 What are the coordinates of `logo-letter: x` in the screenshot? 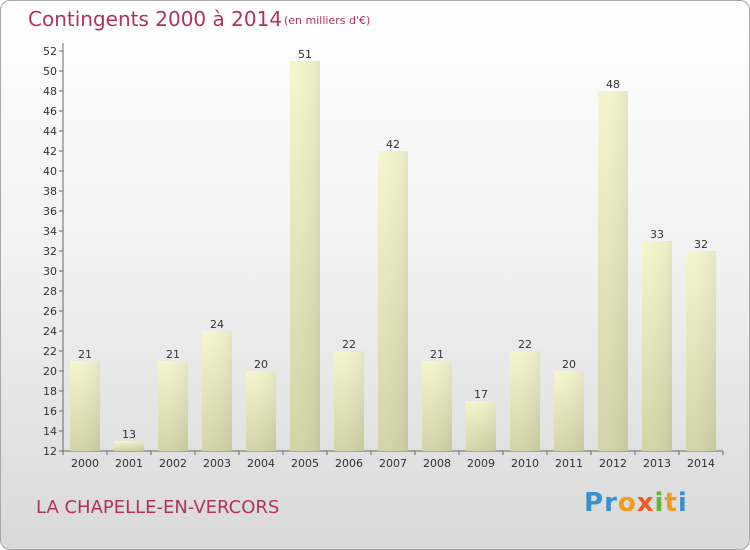 It's located at (645, 503).